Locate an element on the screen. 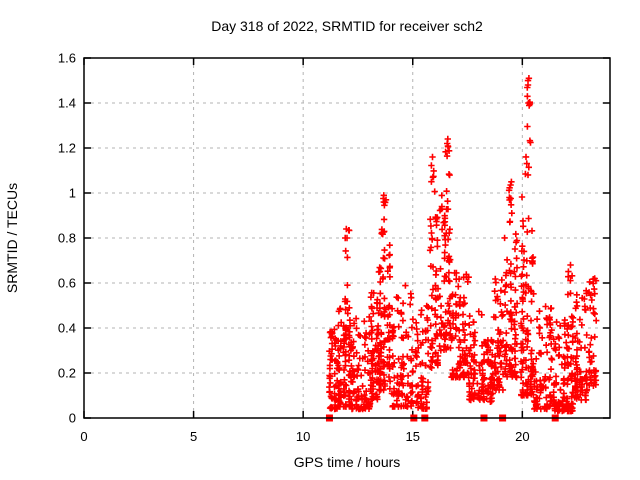  y-tick-label: 0.8 is located at coordinates (67, 238).